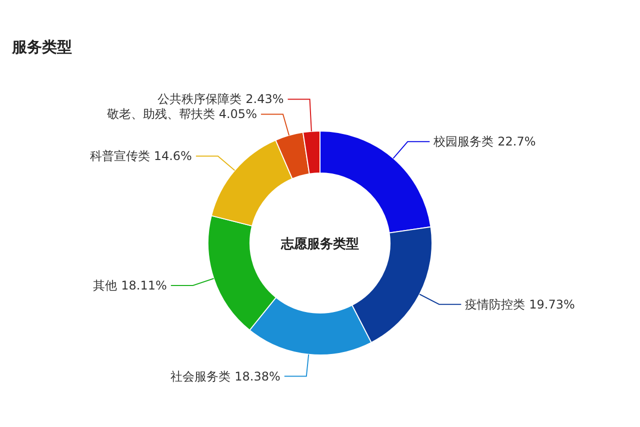  What do you see at coordinates (105, 285) in the screenshot?
I see `slice-label: 其他` at bounding box center [105, 285].